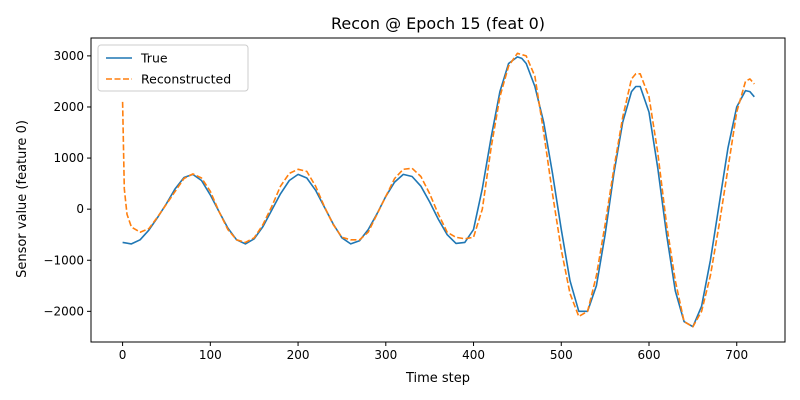  Describe the element at coordinates (736, 355) in the screenshot. I see `x-tick-label: 700` at that location.